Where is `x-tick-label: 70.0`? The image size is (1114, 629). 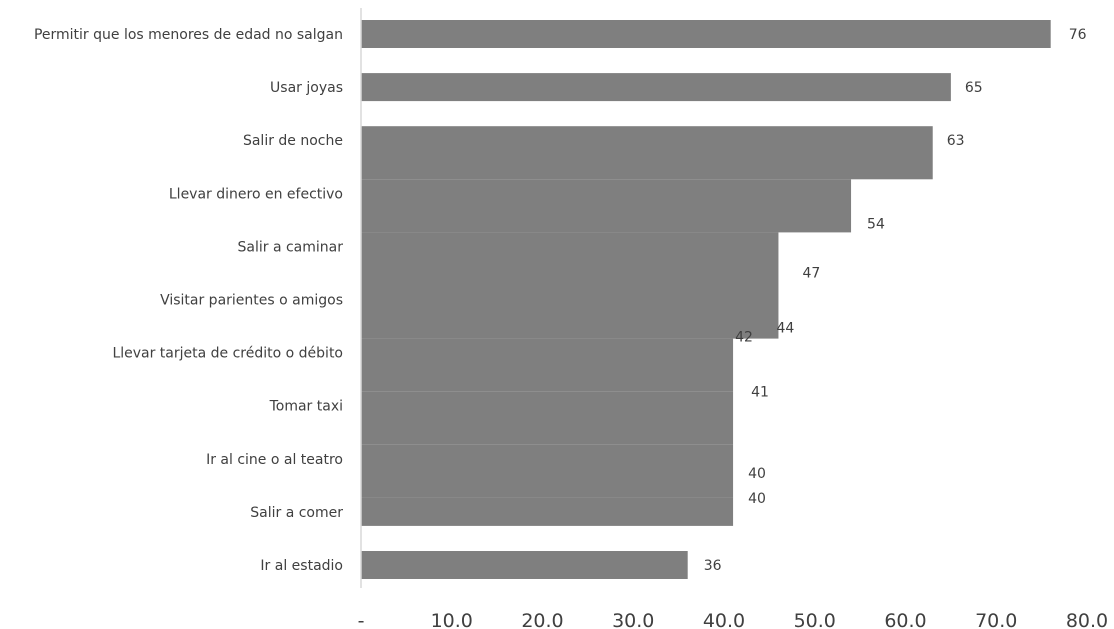
x-tick-label: 70.0 is located at coordinates (996, 619).